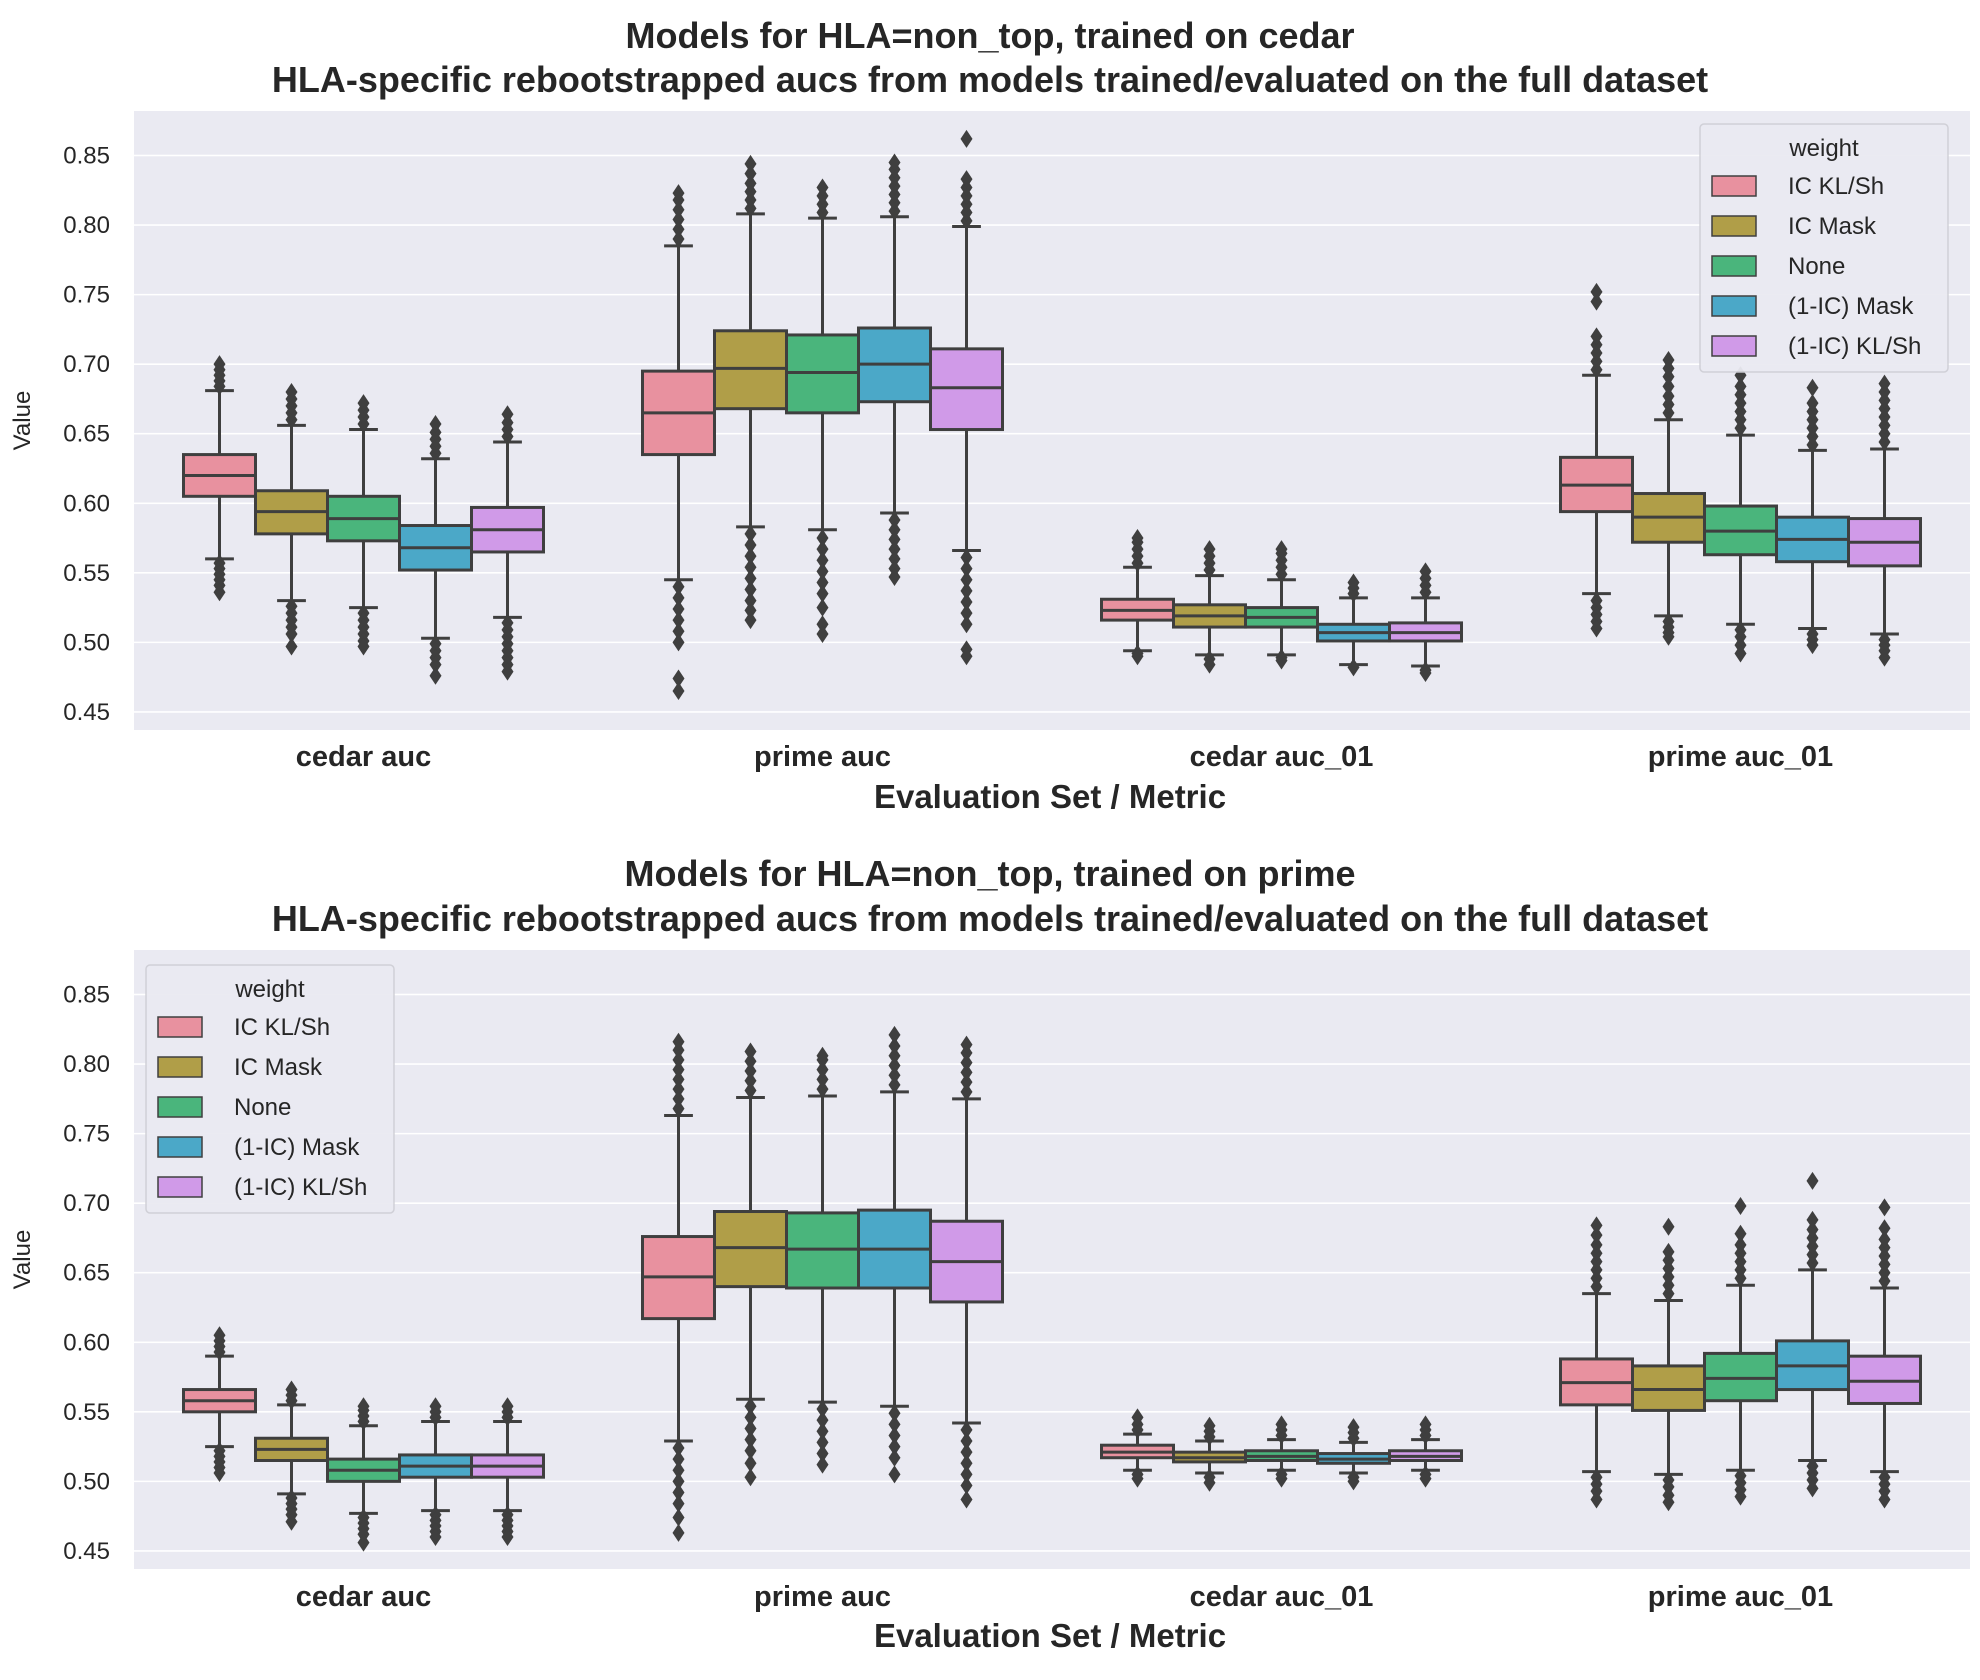 The width and height of the screenshot is (1980, 1680). Describe the element at coordinates (86, 364) in the screenshot. I see `y-tick-label: 0.70` at that location.